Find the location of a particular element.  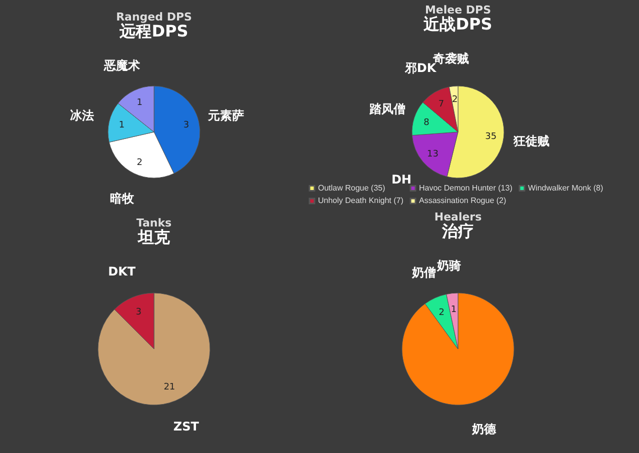

legend-label: Unholy Death Knight (7) is located at coordinates (361, 200).